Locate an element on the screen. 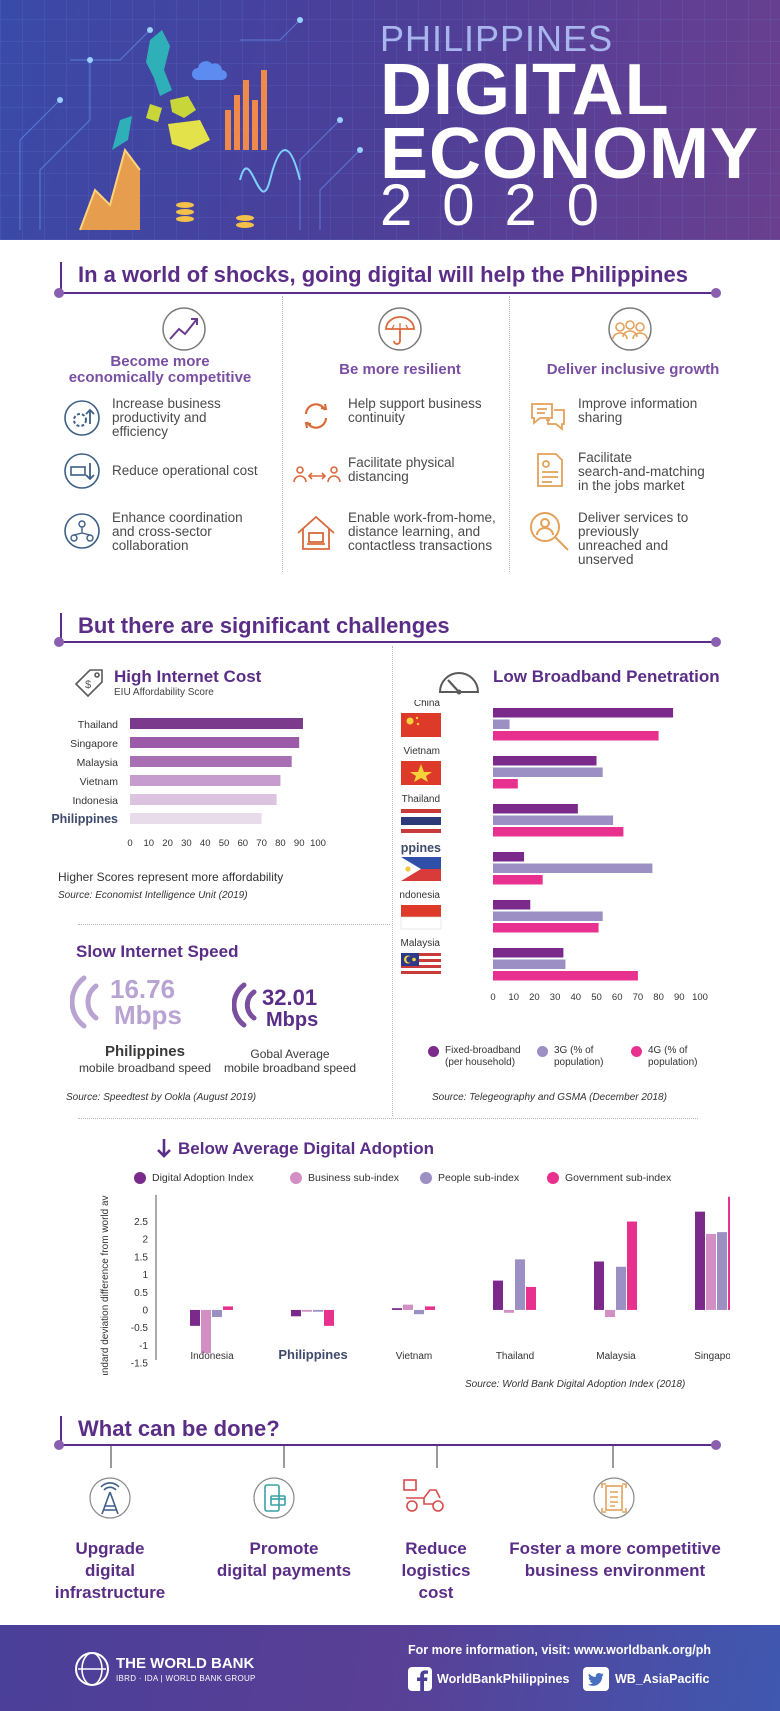 Image resolution: width=780 pixels, height=1711 pixels. wcd-line: Upgrade is located at coordinates (110, 1548).